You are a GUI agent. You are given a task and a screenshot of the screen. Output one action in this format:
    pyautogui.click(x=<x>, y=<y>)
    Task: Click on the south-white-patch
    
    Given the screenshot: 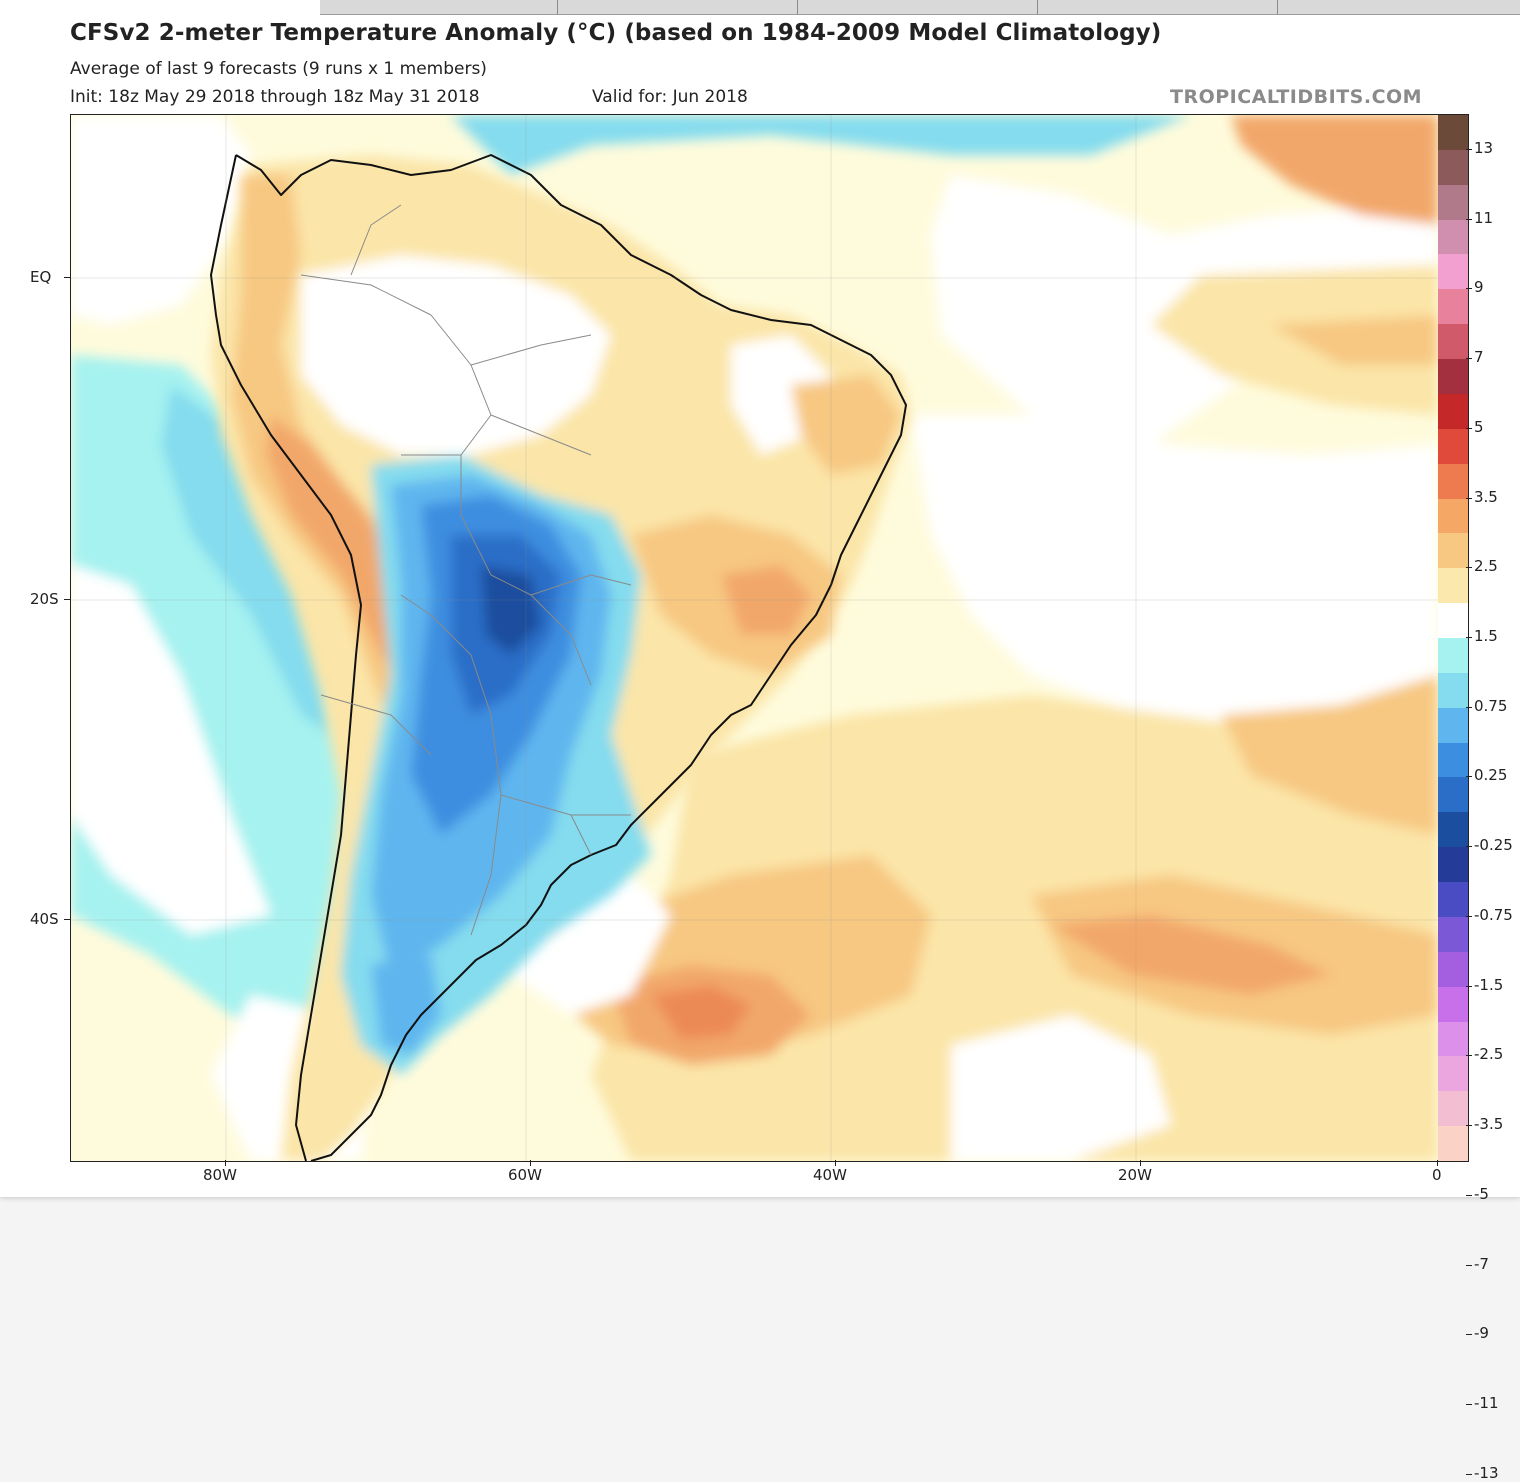 What is the action you would take?
    pyautogui.click(x=1061, y=1088)
    